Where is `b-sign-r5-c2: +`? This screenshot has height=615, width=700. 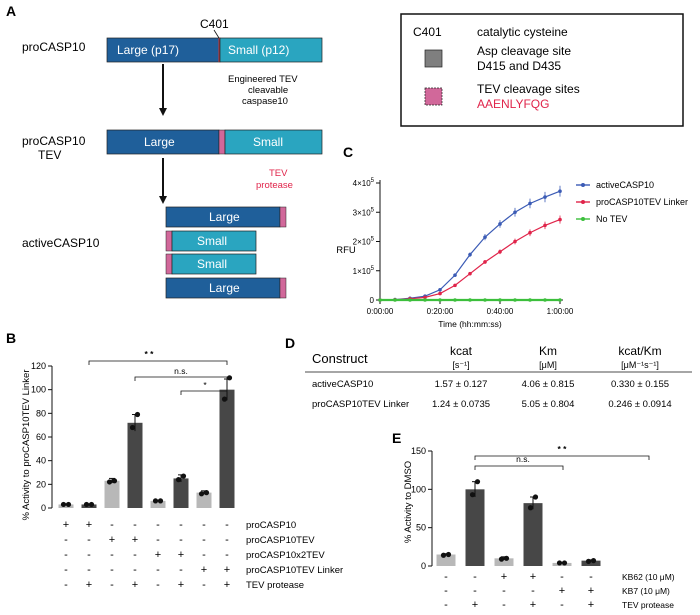 b-sign-r5-c2: + is located at coordinates (89, 585).